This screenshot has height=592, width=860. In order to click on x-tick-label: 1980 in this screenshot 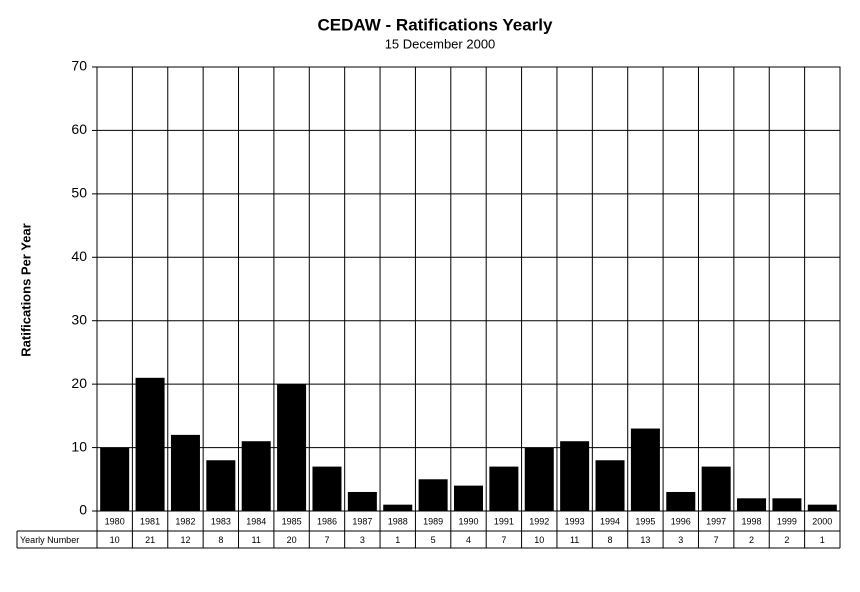, I will do `click(115, 521)`.